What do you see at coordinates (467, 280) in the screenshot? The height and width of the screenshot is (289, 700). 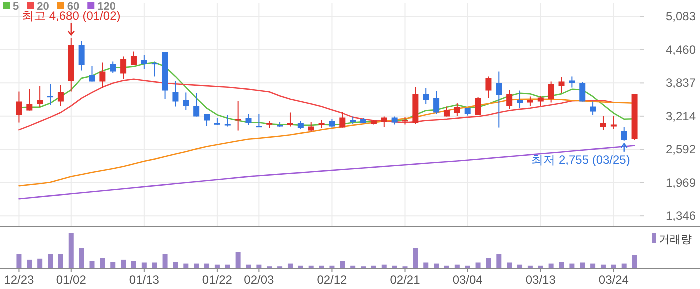 I see `xtick-label: 03/04` at bounding box center [467, 280].